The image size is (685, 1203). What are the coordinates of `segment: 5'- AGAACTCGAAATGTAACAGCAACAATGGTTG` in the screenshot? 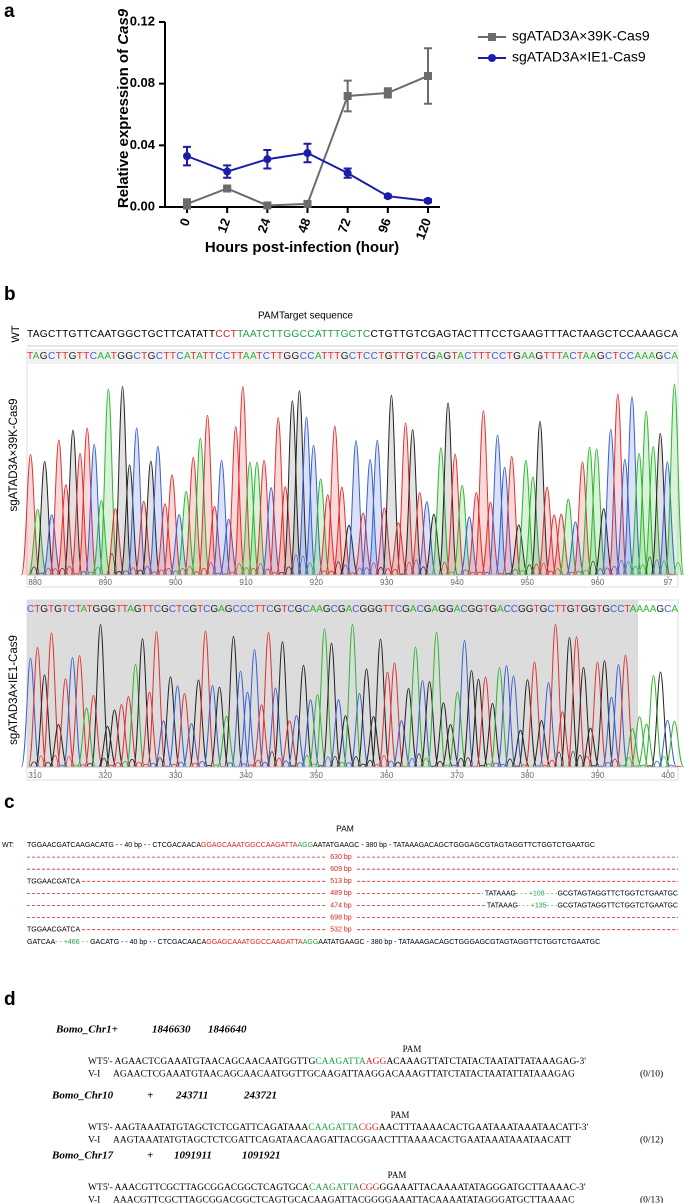 It's located at (209, 1062).